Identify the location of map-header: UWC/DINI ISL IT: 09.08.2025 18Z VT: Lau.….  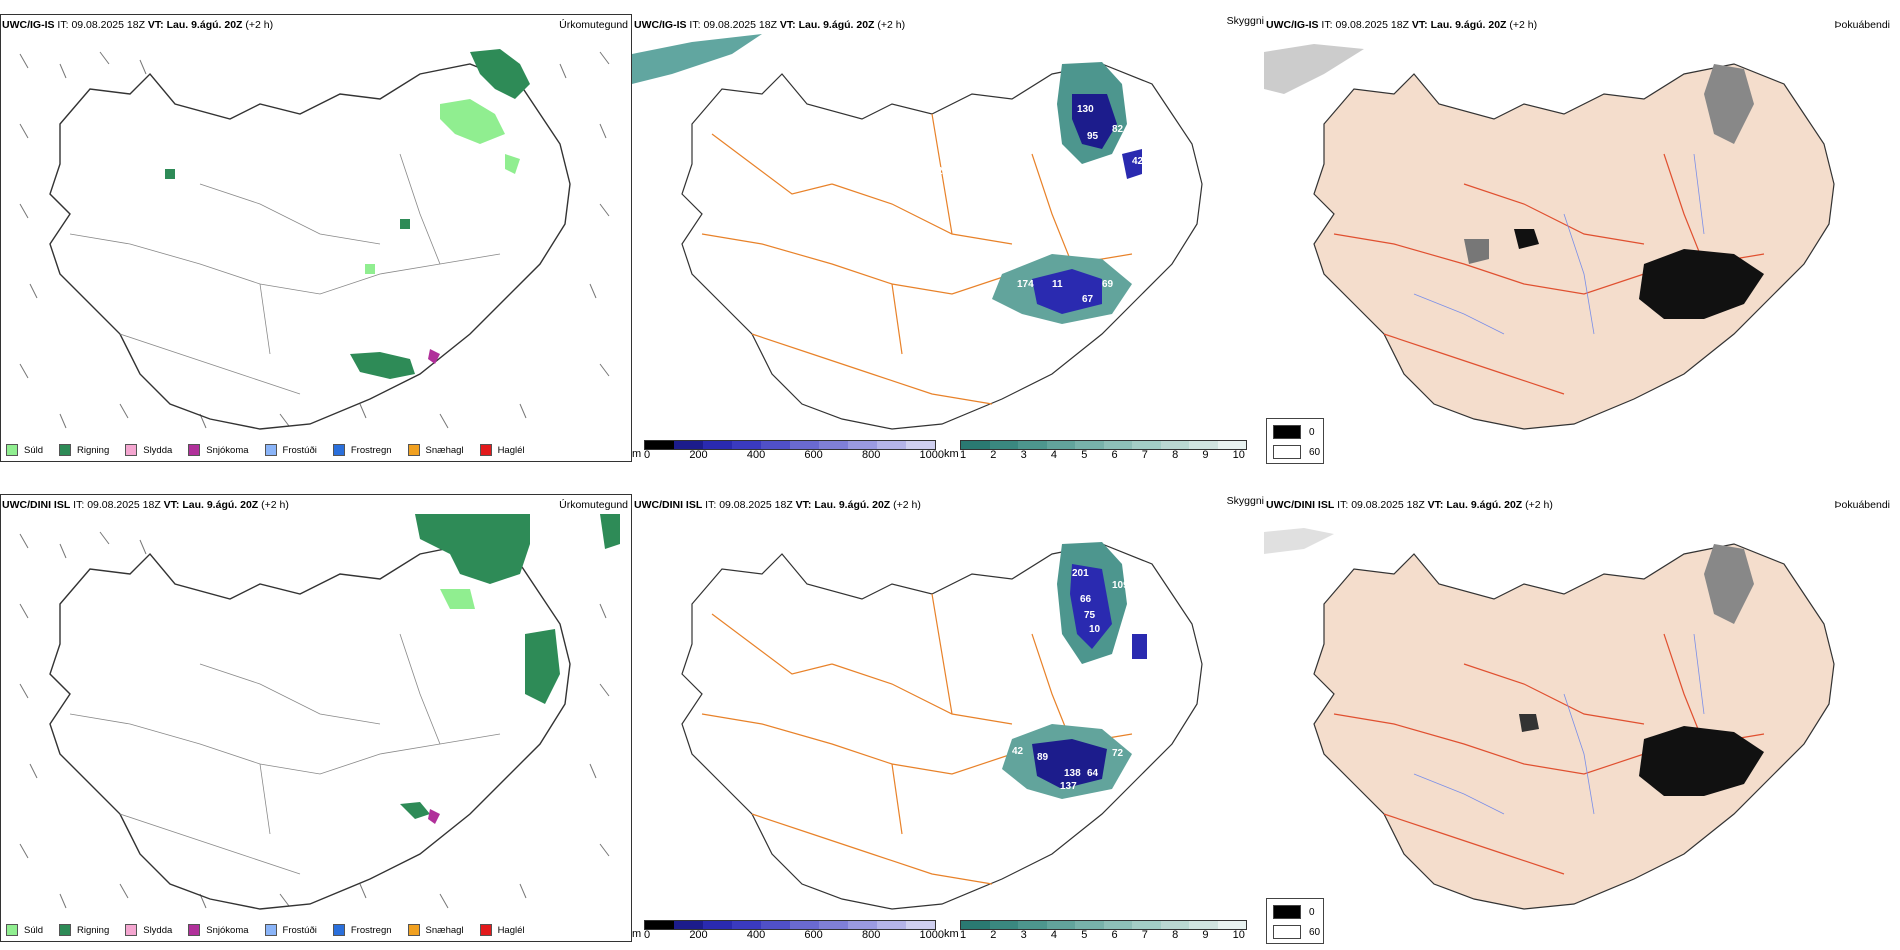
(315, 505).